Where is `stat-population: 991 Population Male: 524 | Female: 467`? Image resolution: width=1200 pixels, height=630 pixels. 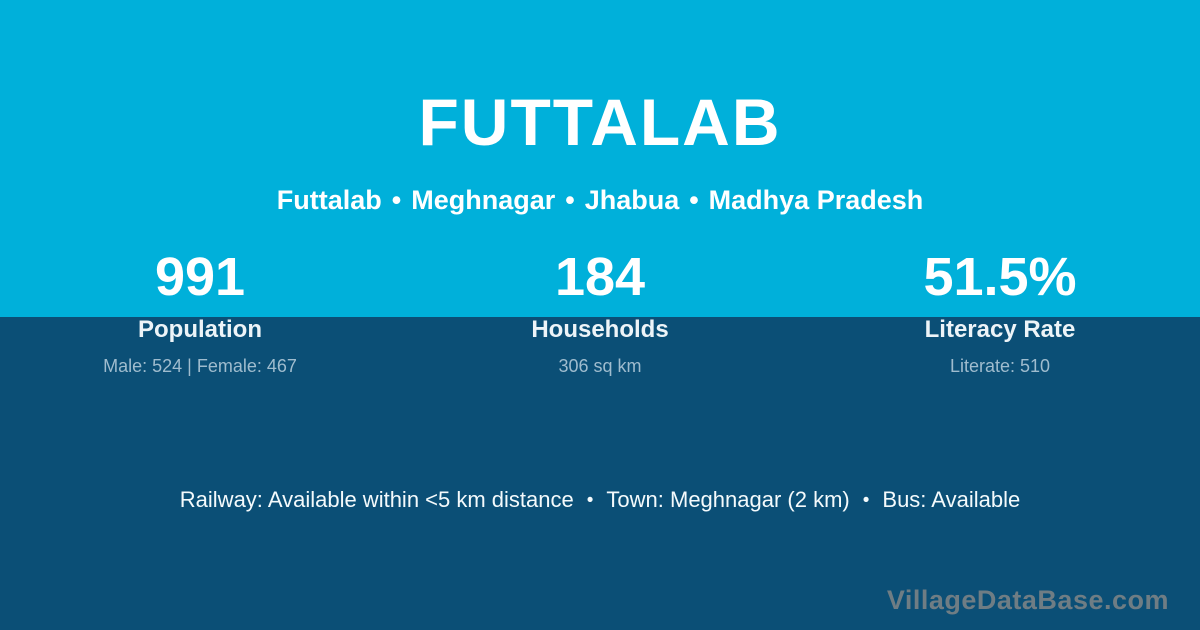
stat-population: 991 Population Male: 524 | Female: 467 is located at coordinates (200, 311).